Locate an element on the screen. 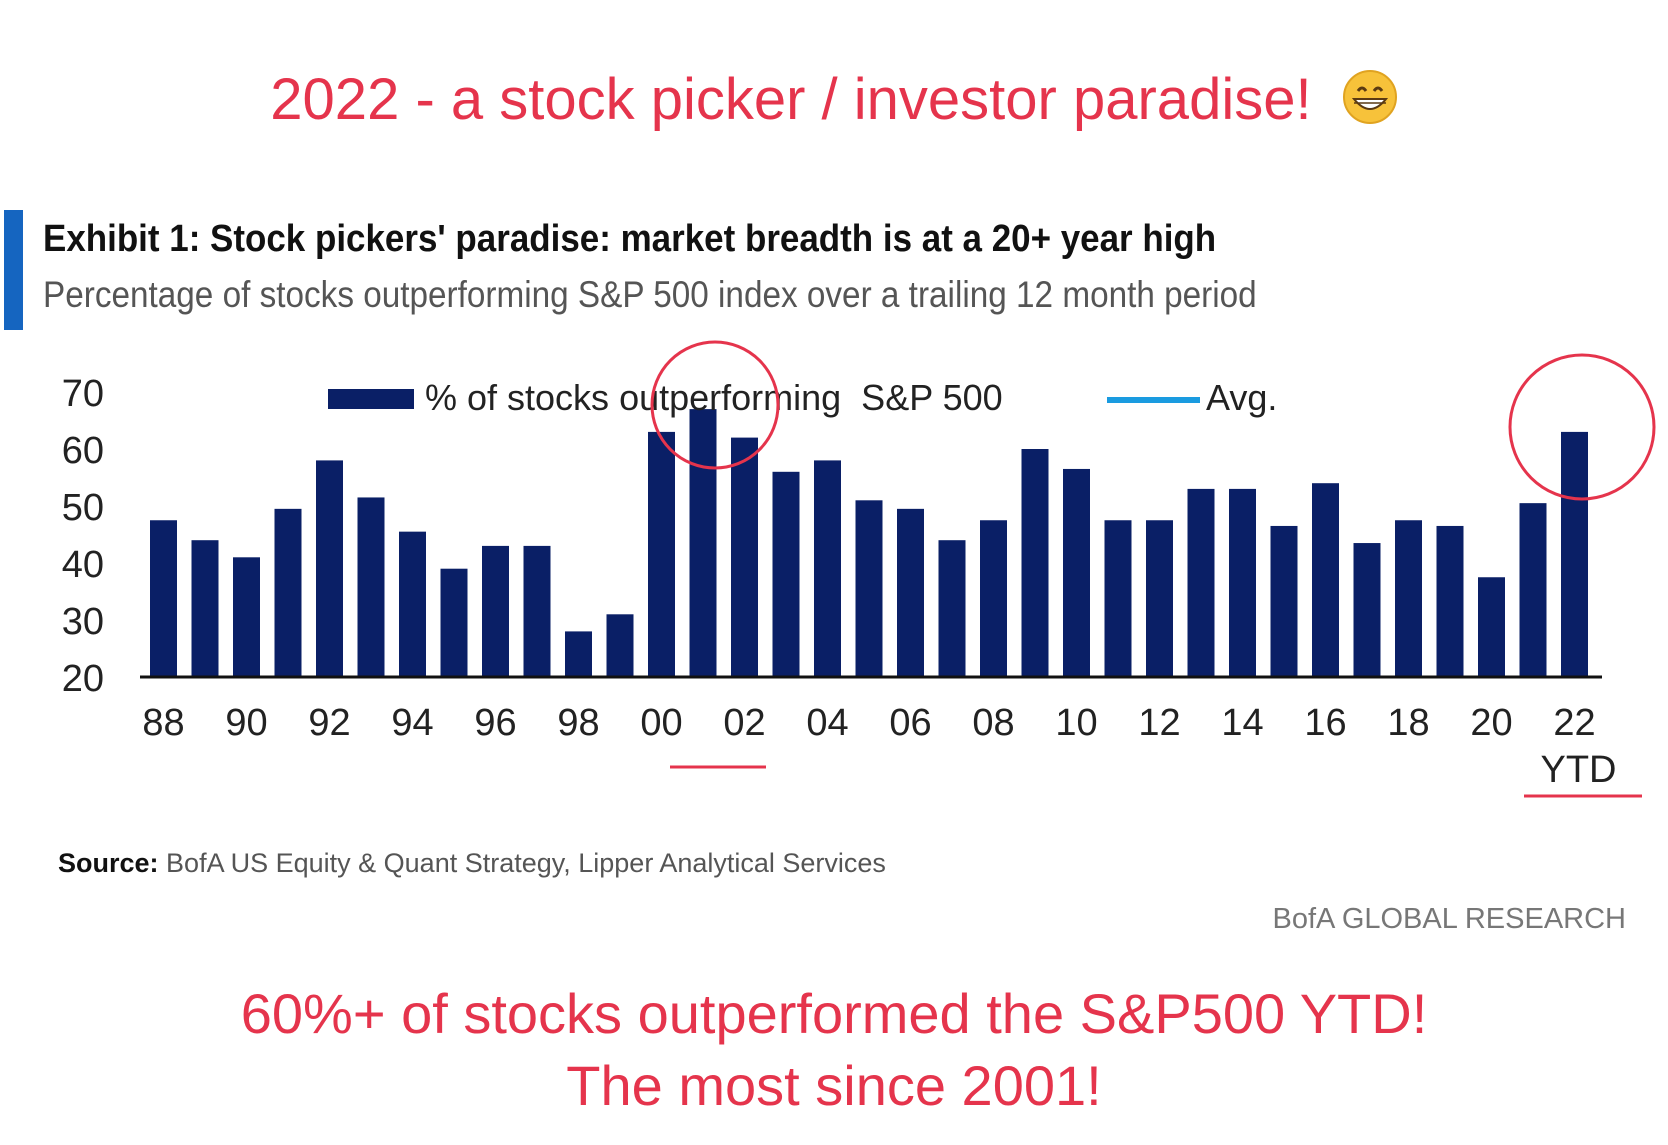 The height and width of the screenshot is (1145, 1668). y-tick-label: 50 is located at coordinates (83, 508).